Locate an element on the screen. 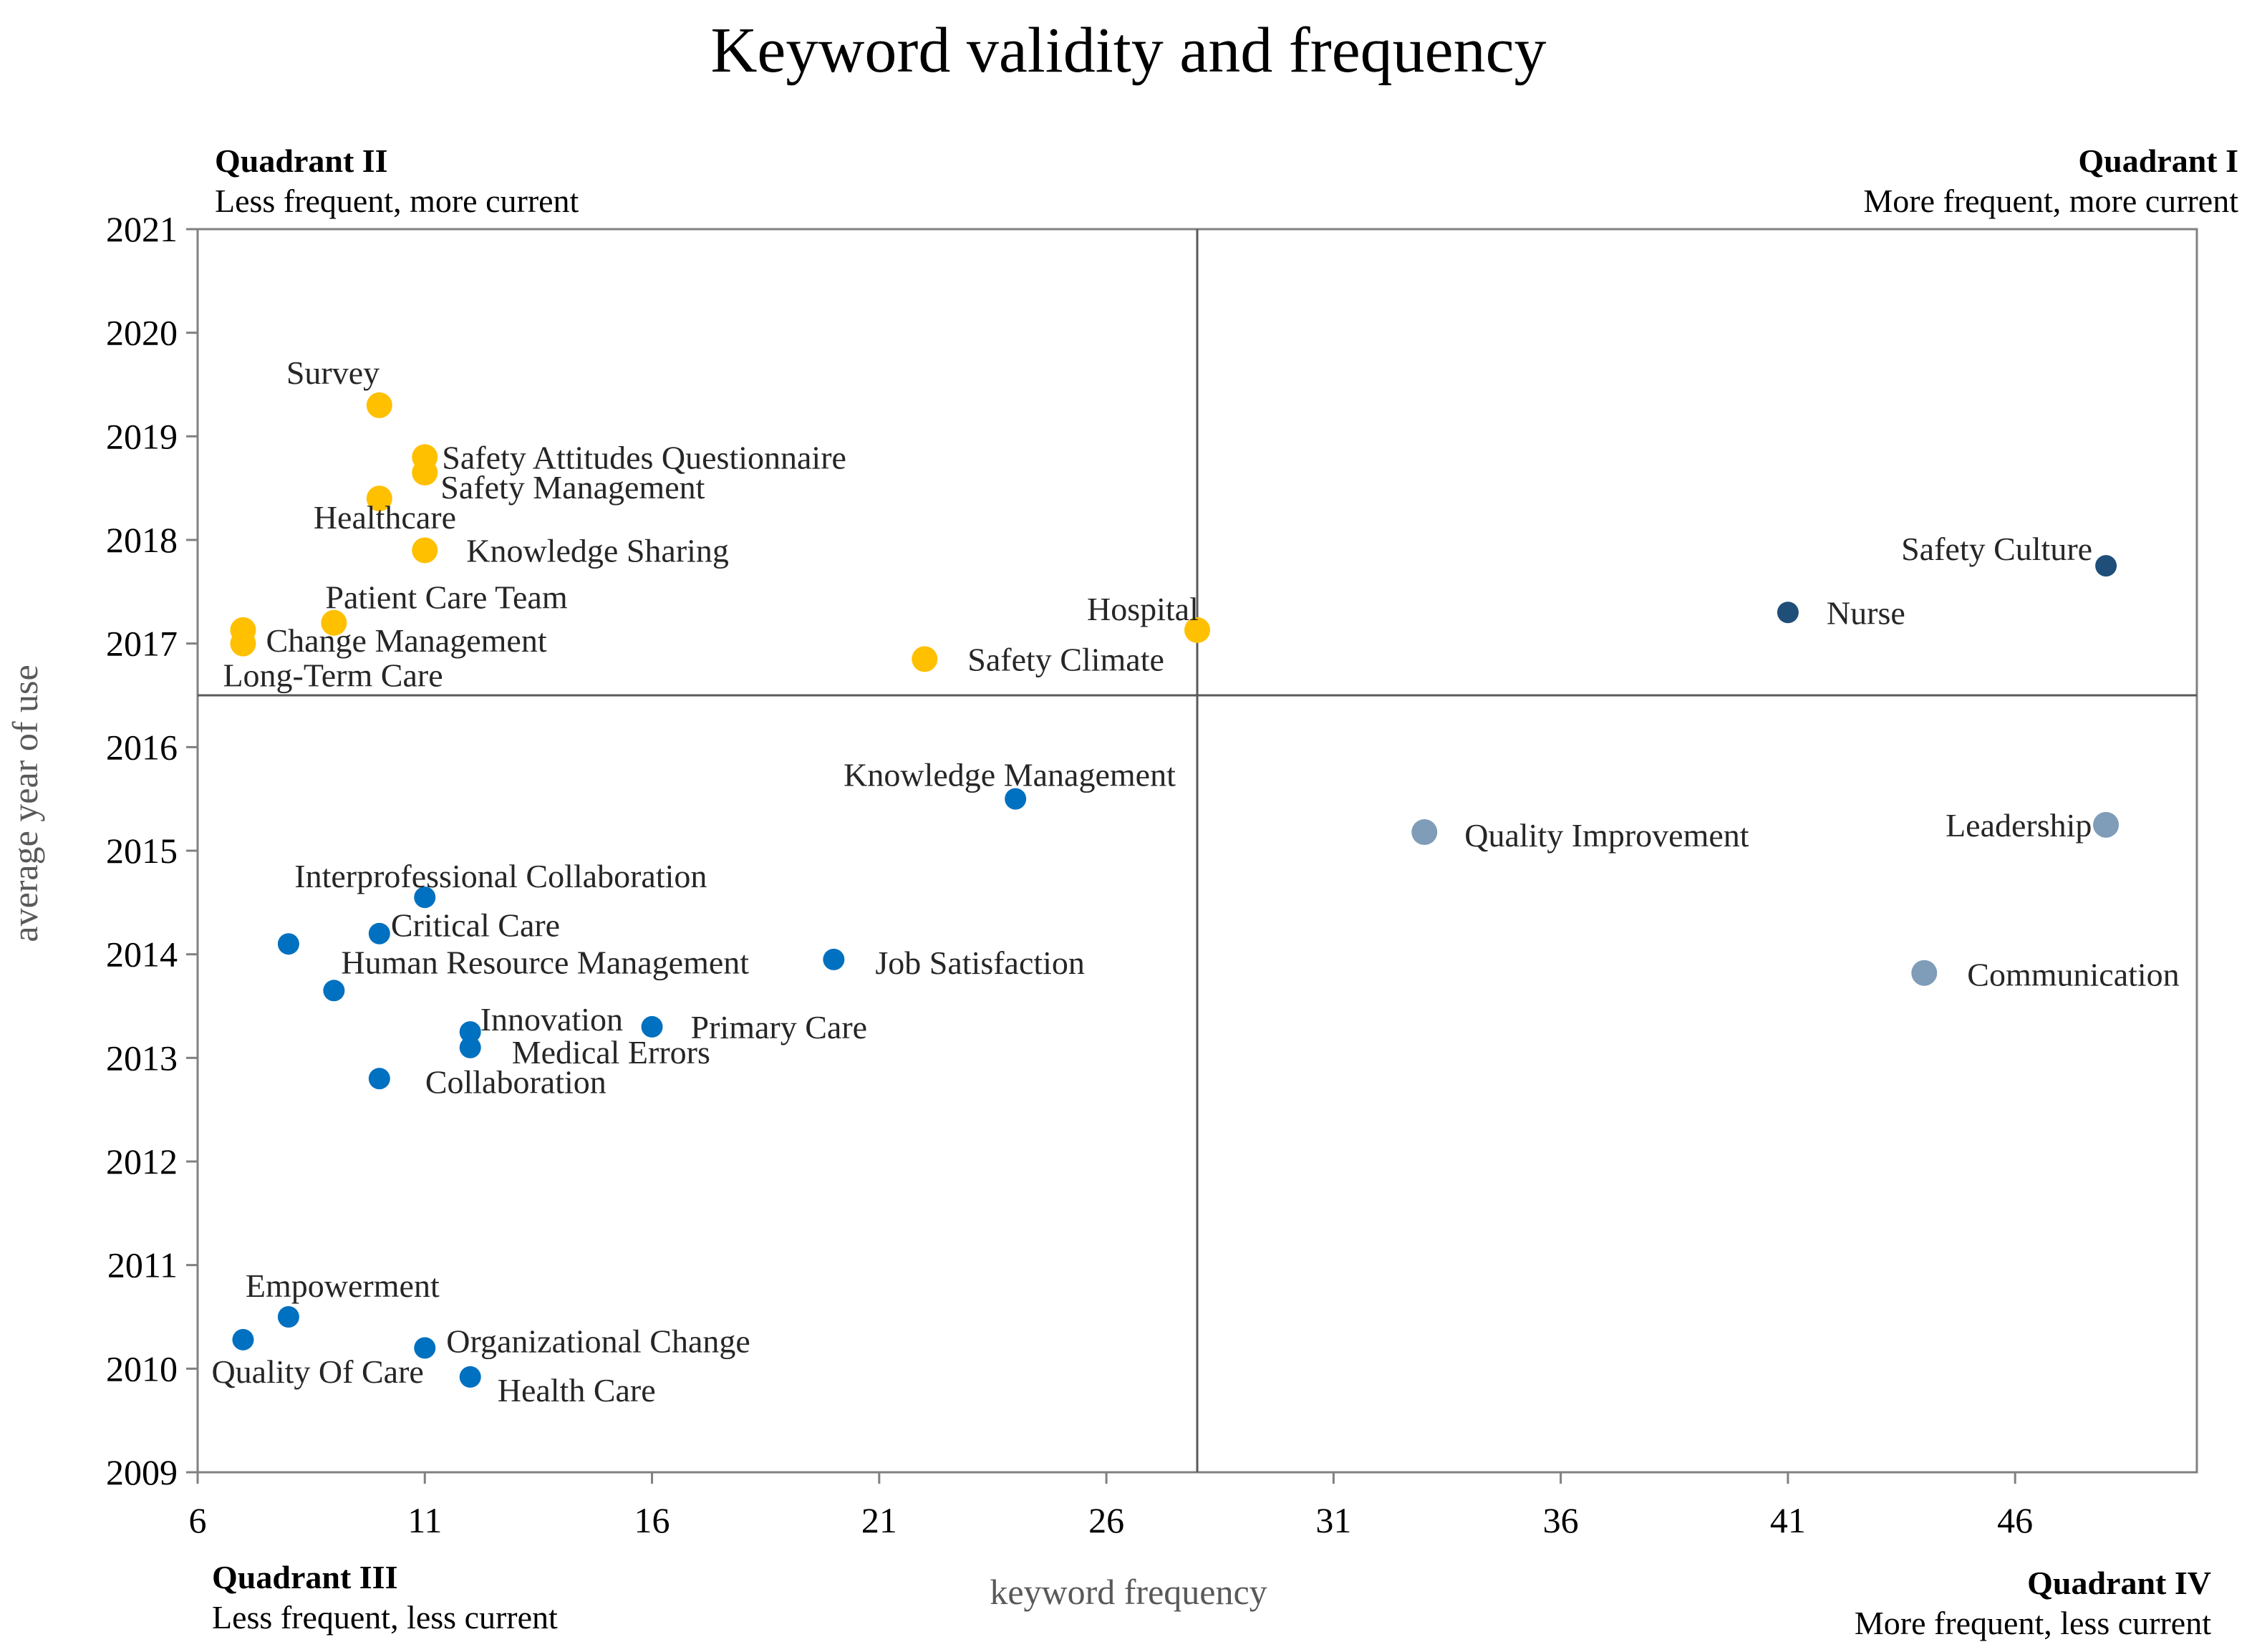  quadrant-I-subtitle: More frequent, more current is located at coordinates (2050, 201).